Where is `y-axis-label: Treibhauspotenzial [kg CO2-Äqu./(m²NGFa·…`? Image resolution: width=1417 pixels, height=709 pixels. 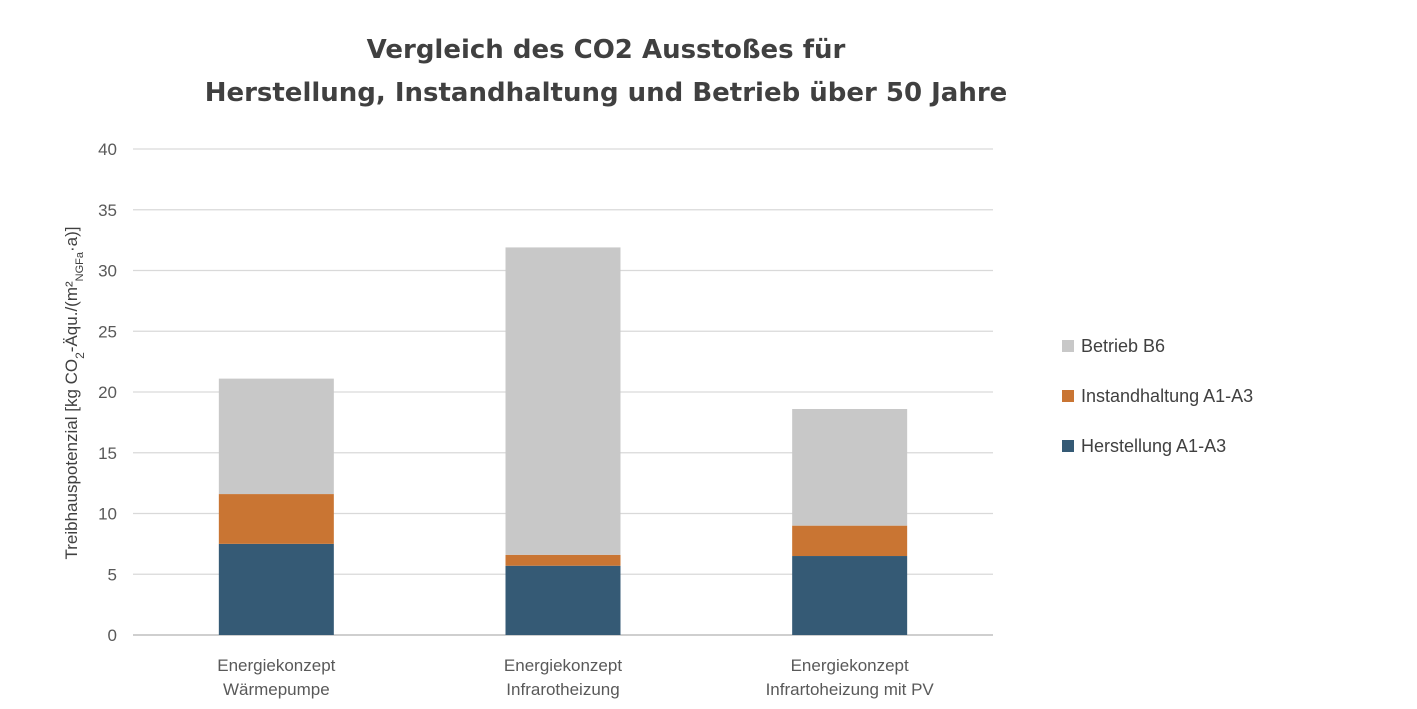
y-axis-label: Treibhauspotenzial [kg CO2-Äqu./(m²NGFa·… is located at coordinates (74, 392).